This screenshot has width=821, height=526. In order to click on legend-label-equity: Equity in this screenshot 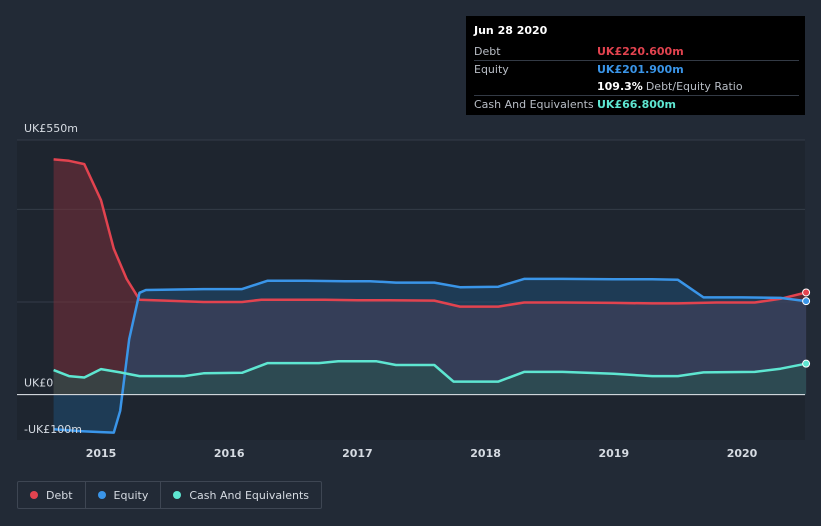, I will do `click(131, 495)`.